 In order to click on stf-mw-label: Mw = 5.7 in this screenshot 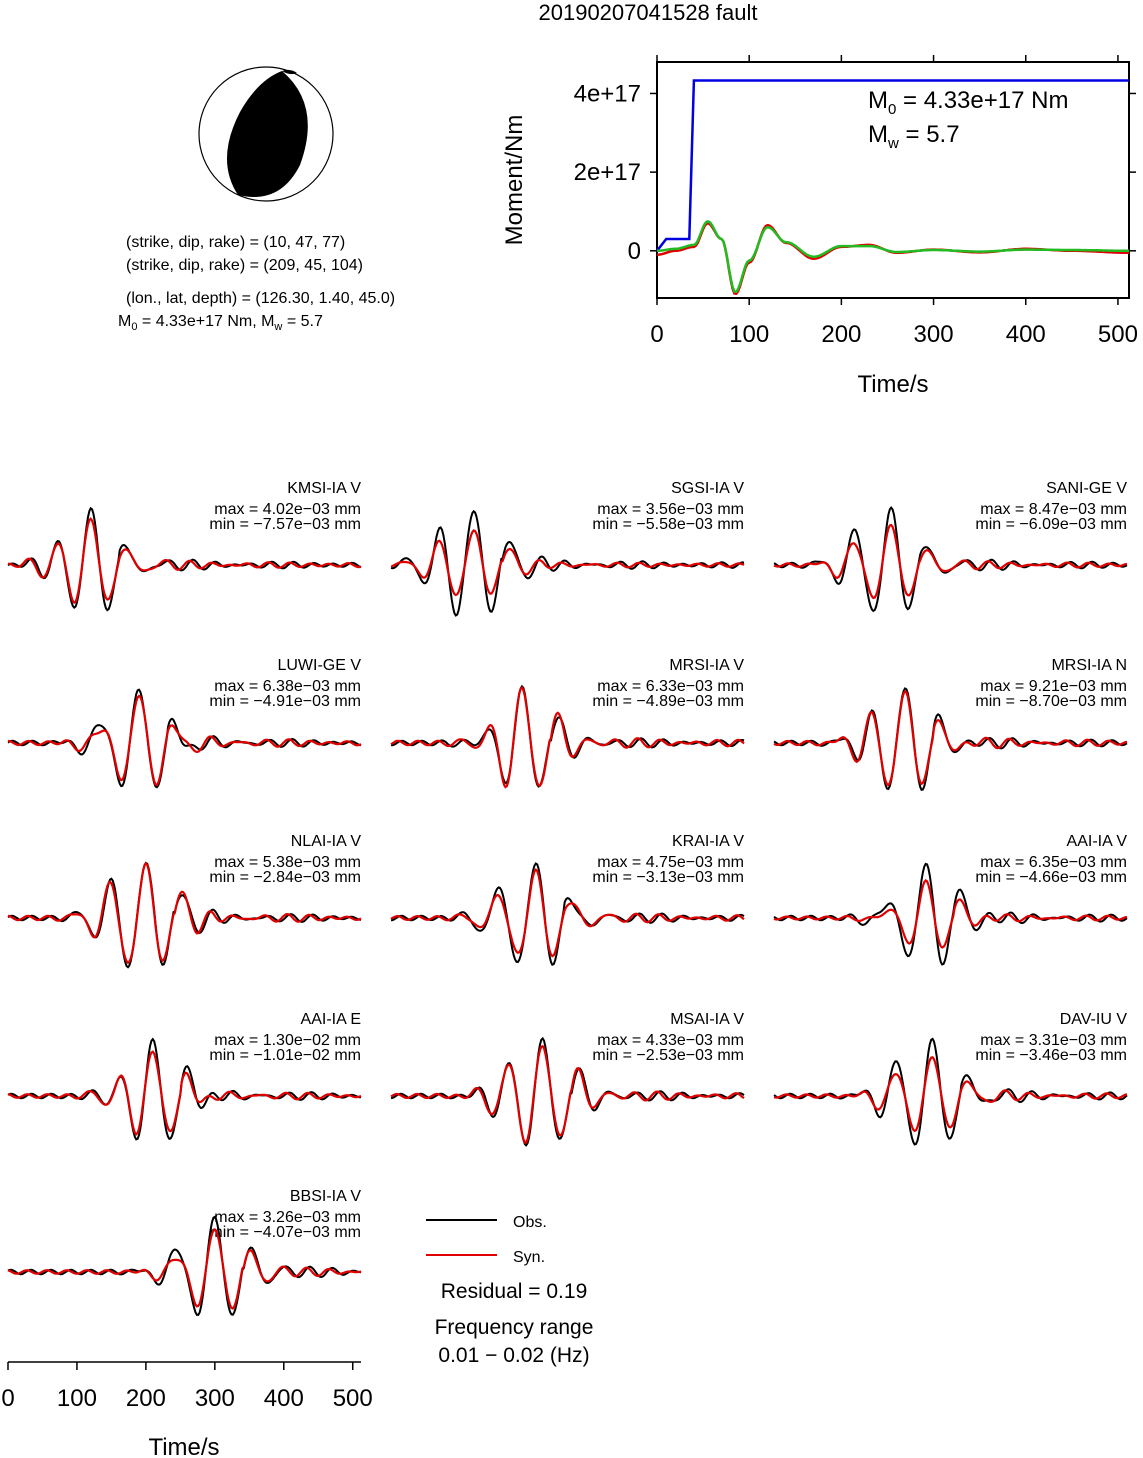, I will do `click(914, 136)`.